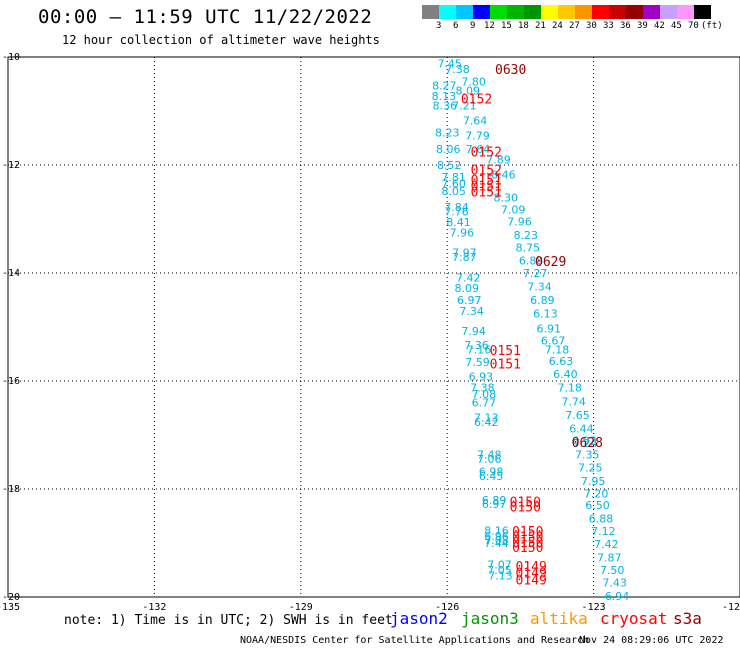  I want to click on wave-height-label: 7.64, so click(475, 121).